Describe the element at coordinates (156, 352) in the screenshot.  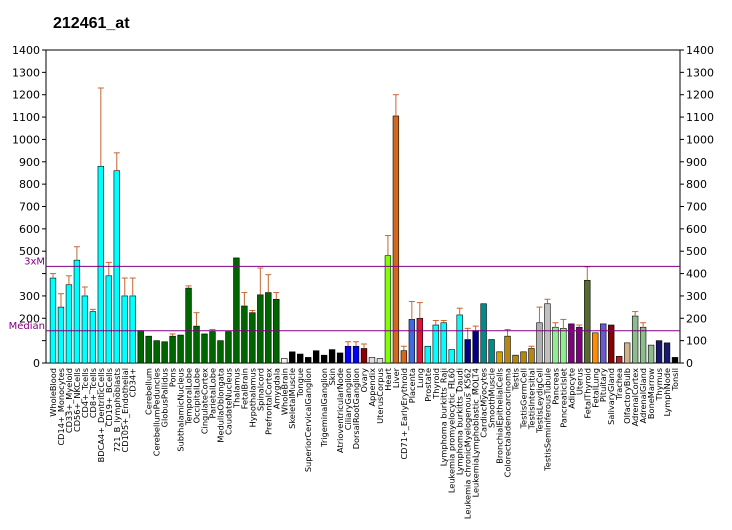
I see `bar-cerebellumpeduncles` at that location.